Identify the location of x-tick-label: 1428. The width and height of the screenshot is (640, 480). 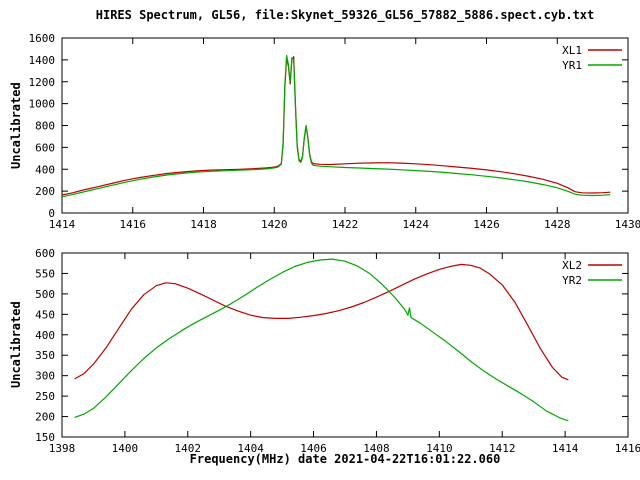
(557, 224).